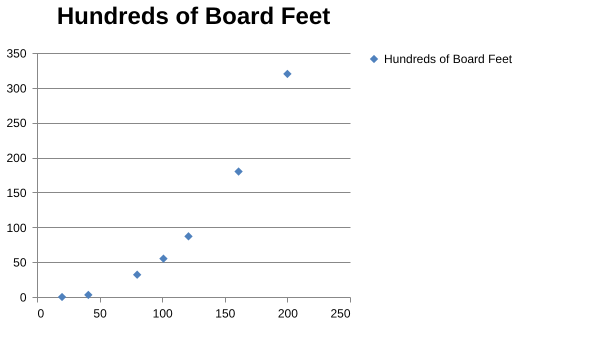  Describe the element at coordinates (225, 313) in the screenshot. I see `x-tick-label: 150` at that location.